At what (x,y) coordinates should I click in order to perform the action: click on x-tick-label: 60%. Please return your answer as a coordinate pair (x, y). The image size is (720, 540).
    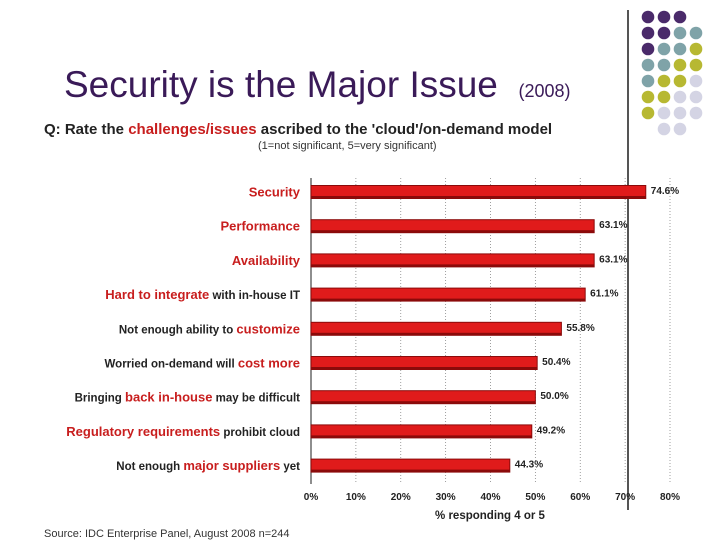
    Looking at the image, I should click on (580, 497).